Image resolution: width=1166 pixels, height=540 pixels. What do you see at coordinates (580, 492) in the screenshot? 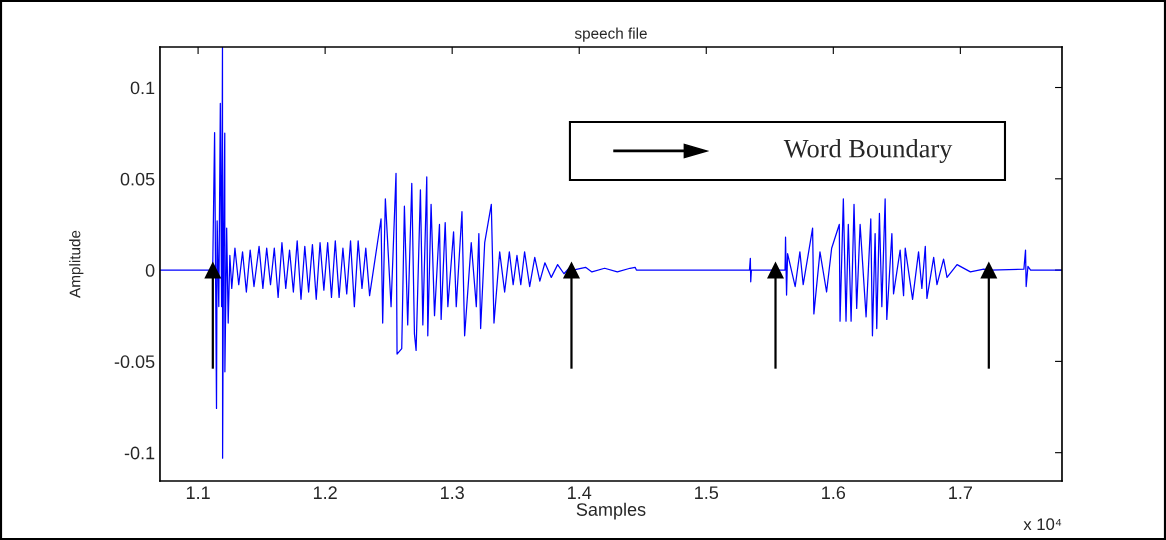
I see `x-tick-label: 1.4` at bounding box center [580, 492].